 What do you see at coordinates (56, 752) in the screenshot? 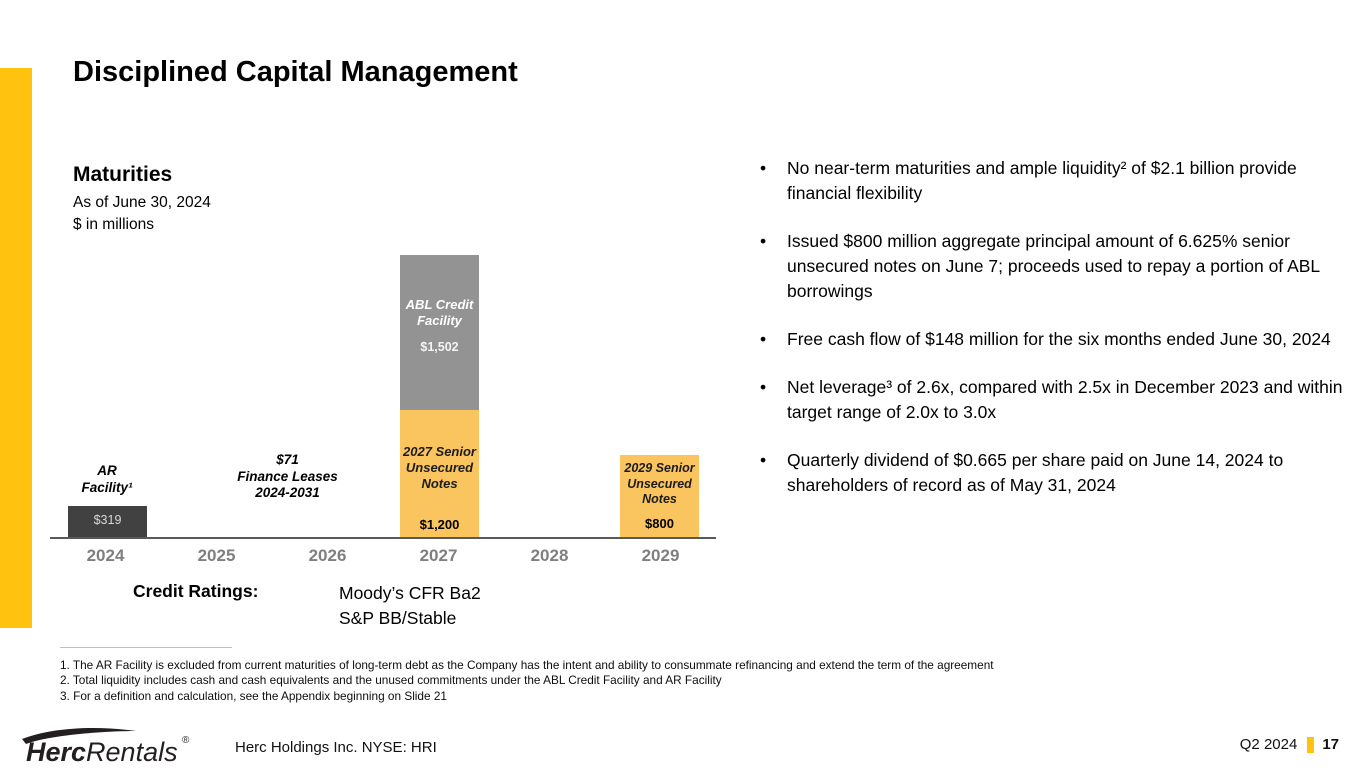
I see `logo-text-herc: Herc` at bounding box center [56, 752].